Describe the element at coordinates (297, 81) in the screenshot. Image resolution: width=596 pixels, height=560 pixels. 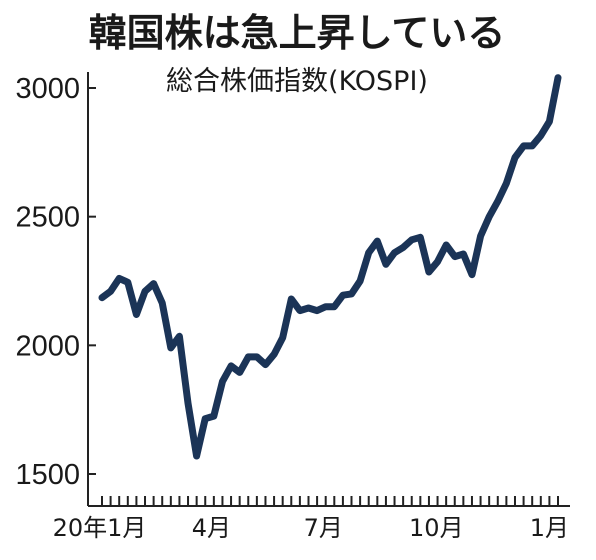
I see `chart-subtitle: 総合株価指数(KOSPI)` at that location.